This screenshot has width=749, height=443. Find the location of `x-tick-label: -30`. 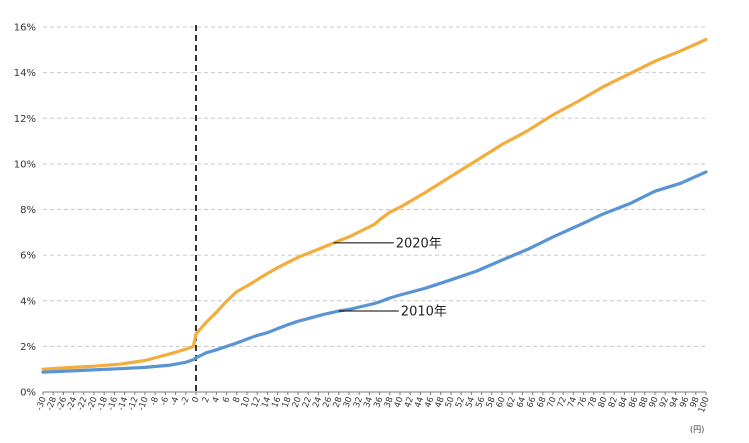

x-tick-label: -30 is located at coordinates (42, 404).